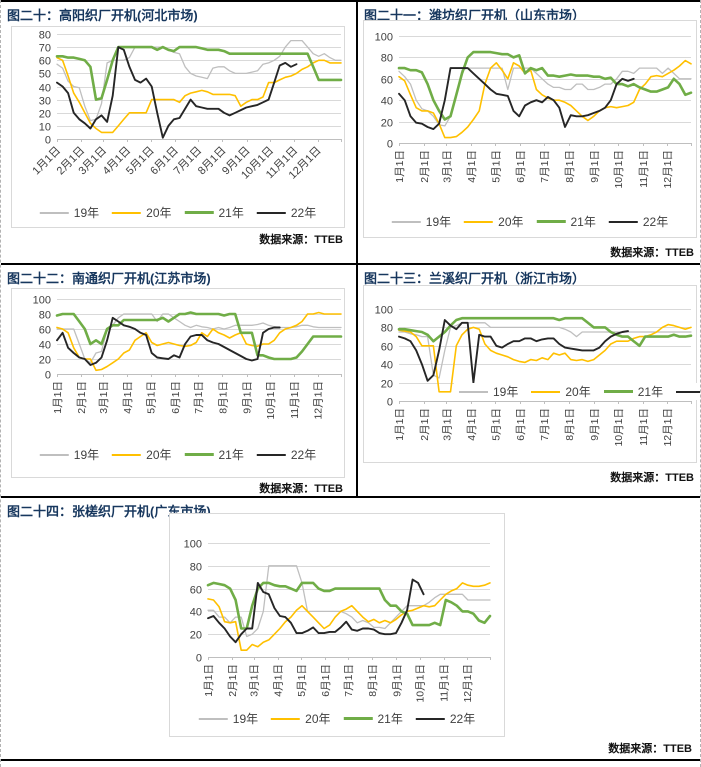  I want to click on svg-text: 7月1日, so click(545, 166).